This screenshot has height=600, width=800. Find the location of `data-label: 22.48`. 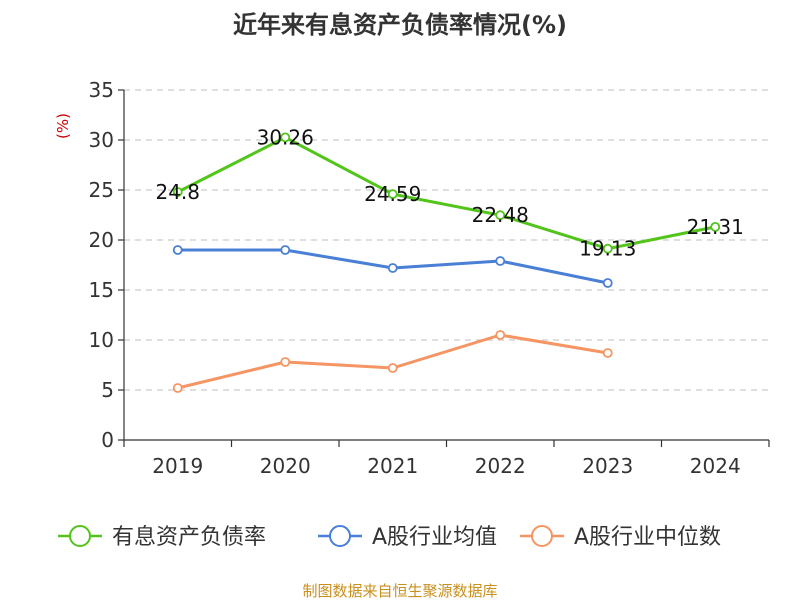

data-label: 22.48 is located at coordinates (500, 215).